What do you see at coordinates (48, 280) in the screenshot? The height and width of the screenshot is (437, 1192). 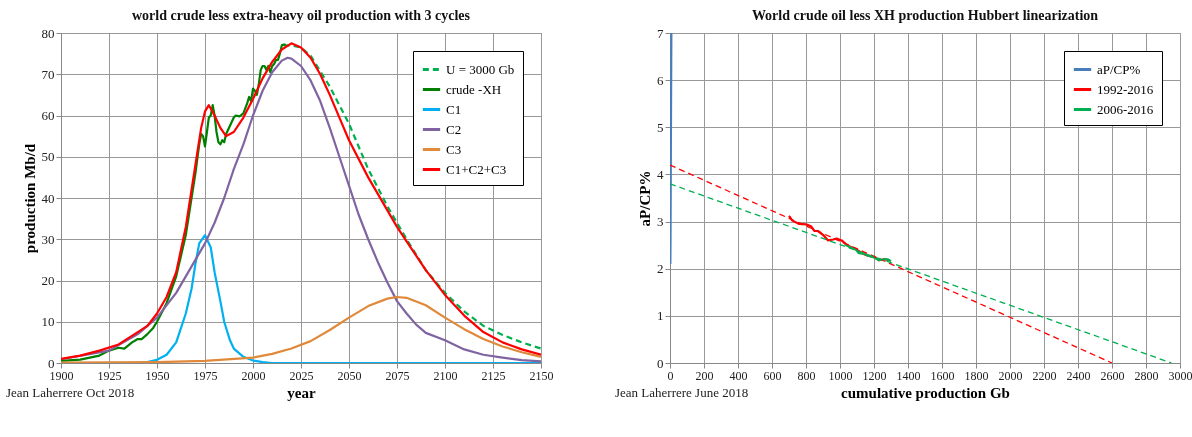 I see `y-tick-label: 20` at bounding box center [48, 280].